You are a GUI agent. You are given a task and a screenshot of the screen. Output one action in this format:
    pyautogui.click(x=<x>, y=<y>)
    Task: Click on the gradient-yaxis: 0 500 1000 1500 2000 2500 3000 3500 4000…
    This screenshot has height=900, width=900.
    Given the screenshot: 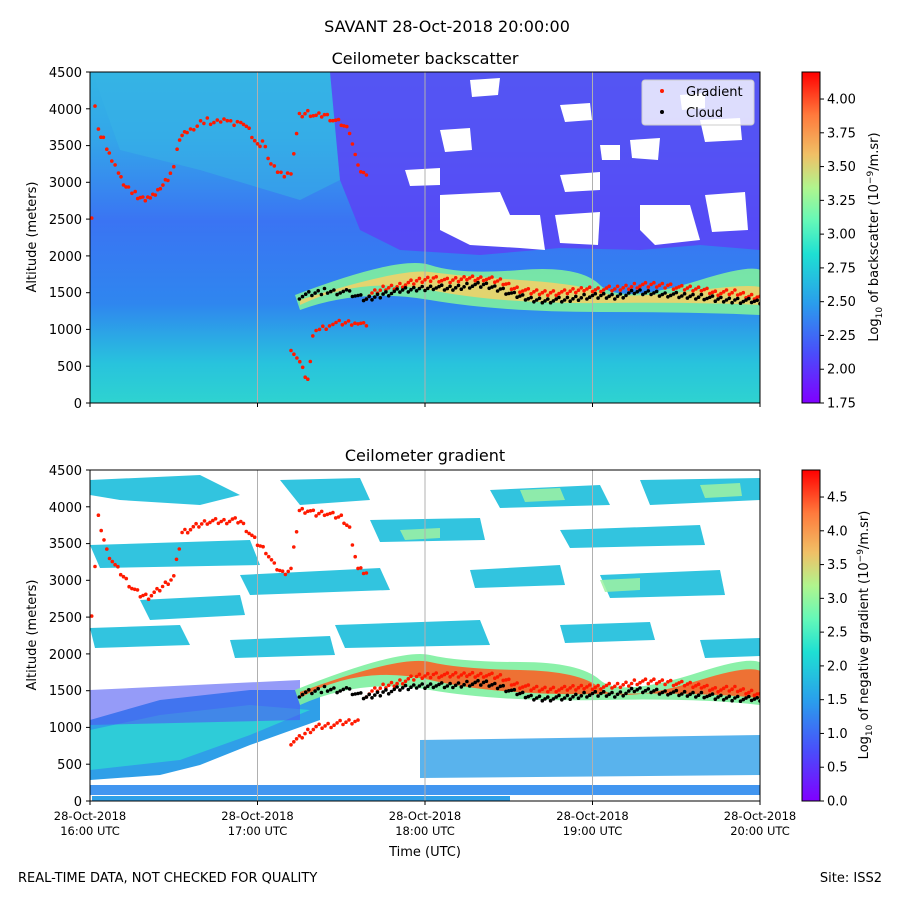 What is the action you would take?
    pyautogui.click(x=57, y=637)
    